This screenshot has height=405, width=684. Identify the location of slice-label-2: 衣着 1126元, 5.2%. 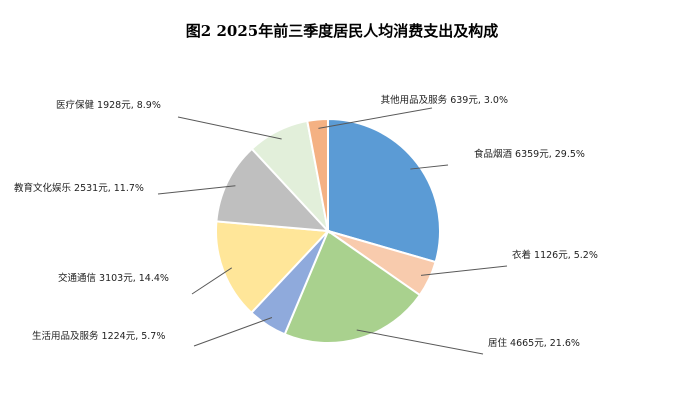
(555, 255).